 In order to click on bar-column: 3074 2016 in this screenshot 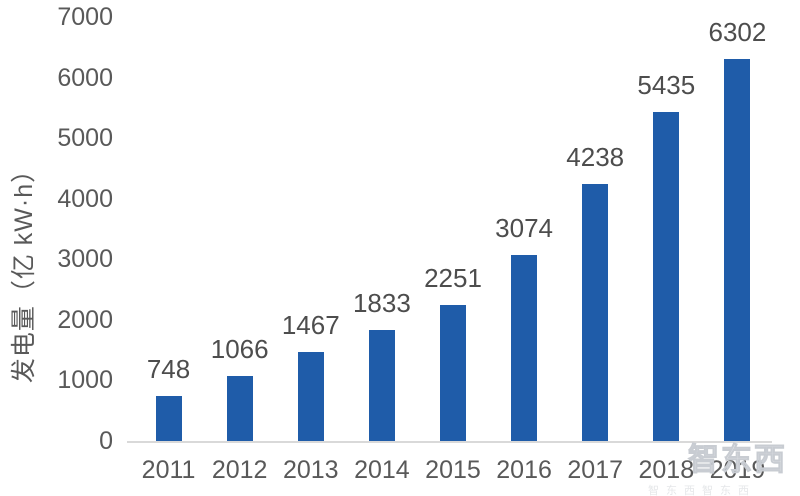, I will do `click(524, 250)`.